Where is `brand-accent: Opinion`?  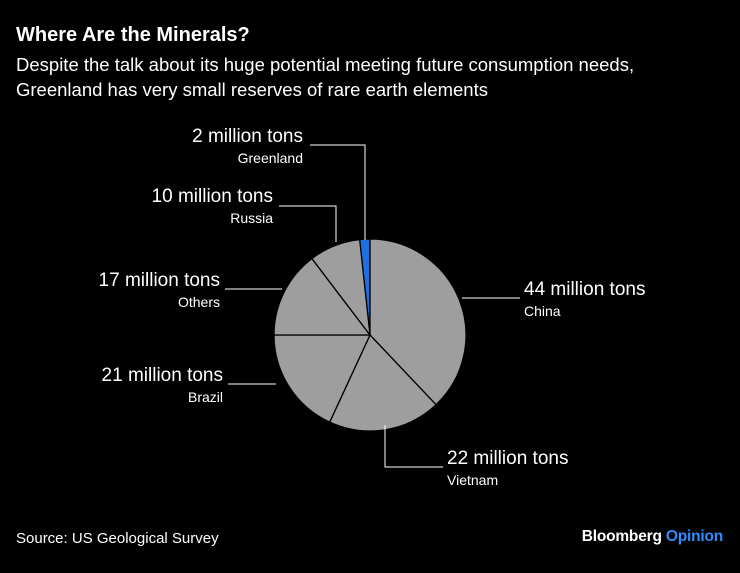
brand-accent: Opinion is located at coordinates (694, 536).